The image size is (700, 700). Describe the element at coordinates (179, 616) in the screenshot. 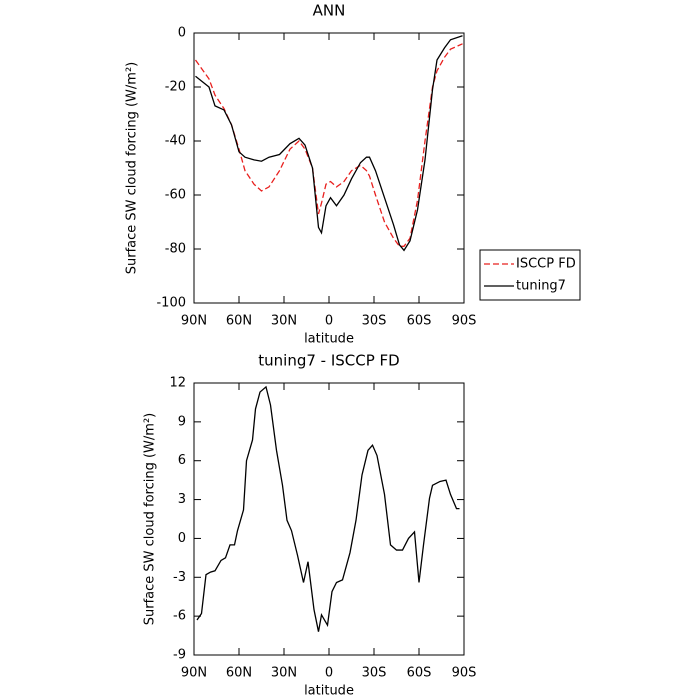

I see `y-tick-label: -6` at that location.